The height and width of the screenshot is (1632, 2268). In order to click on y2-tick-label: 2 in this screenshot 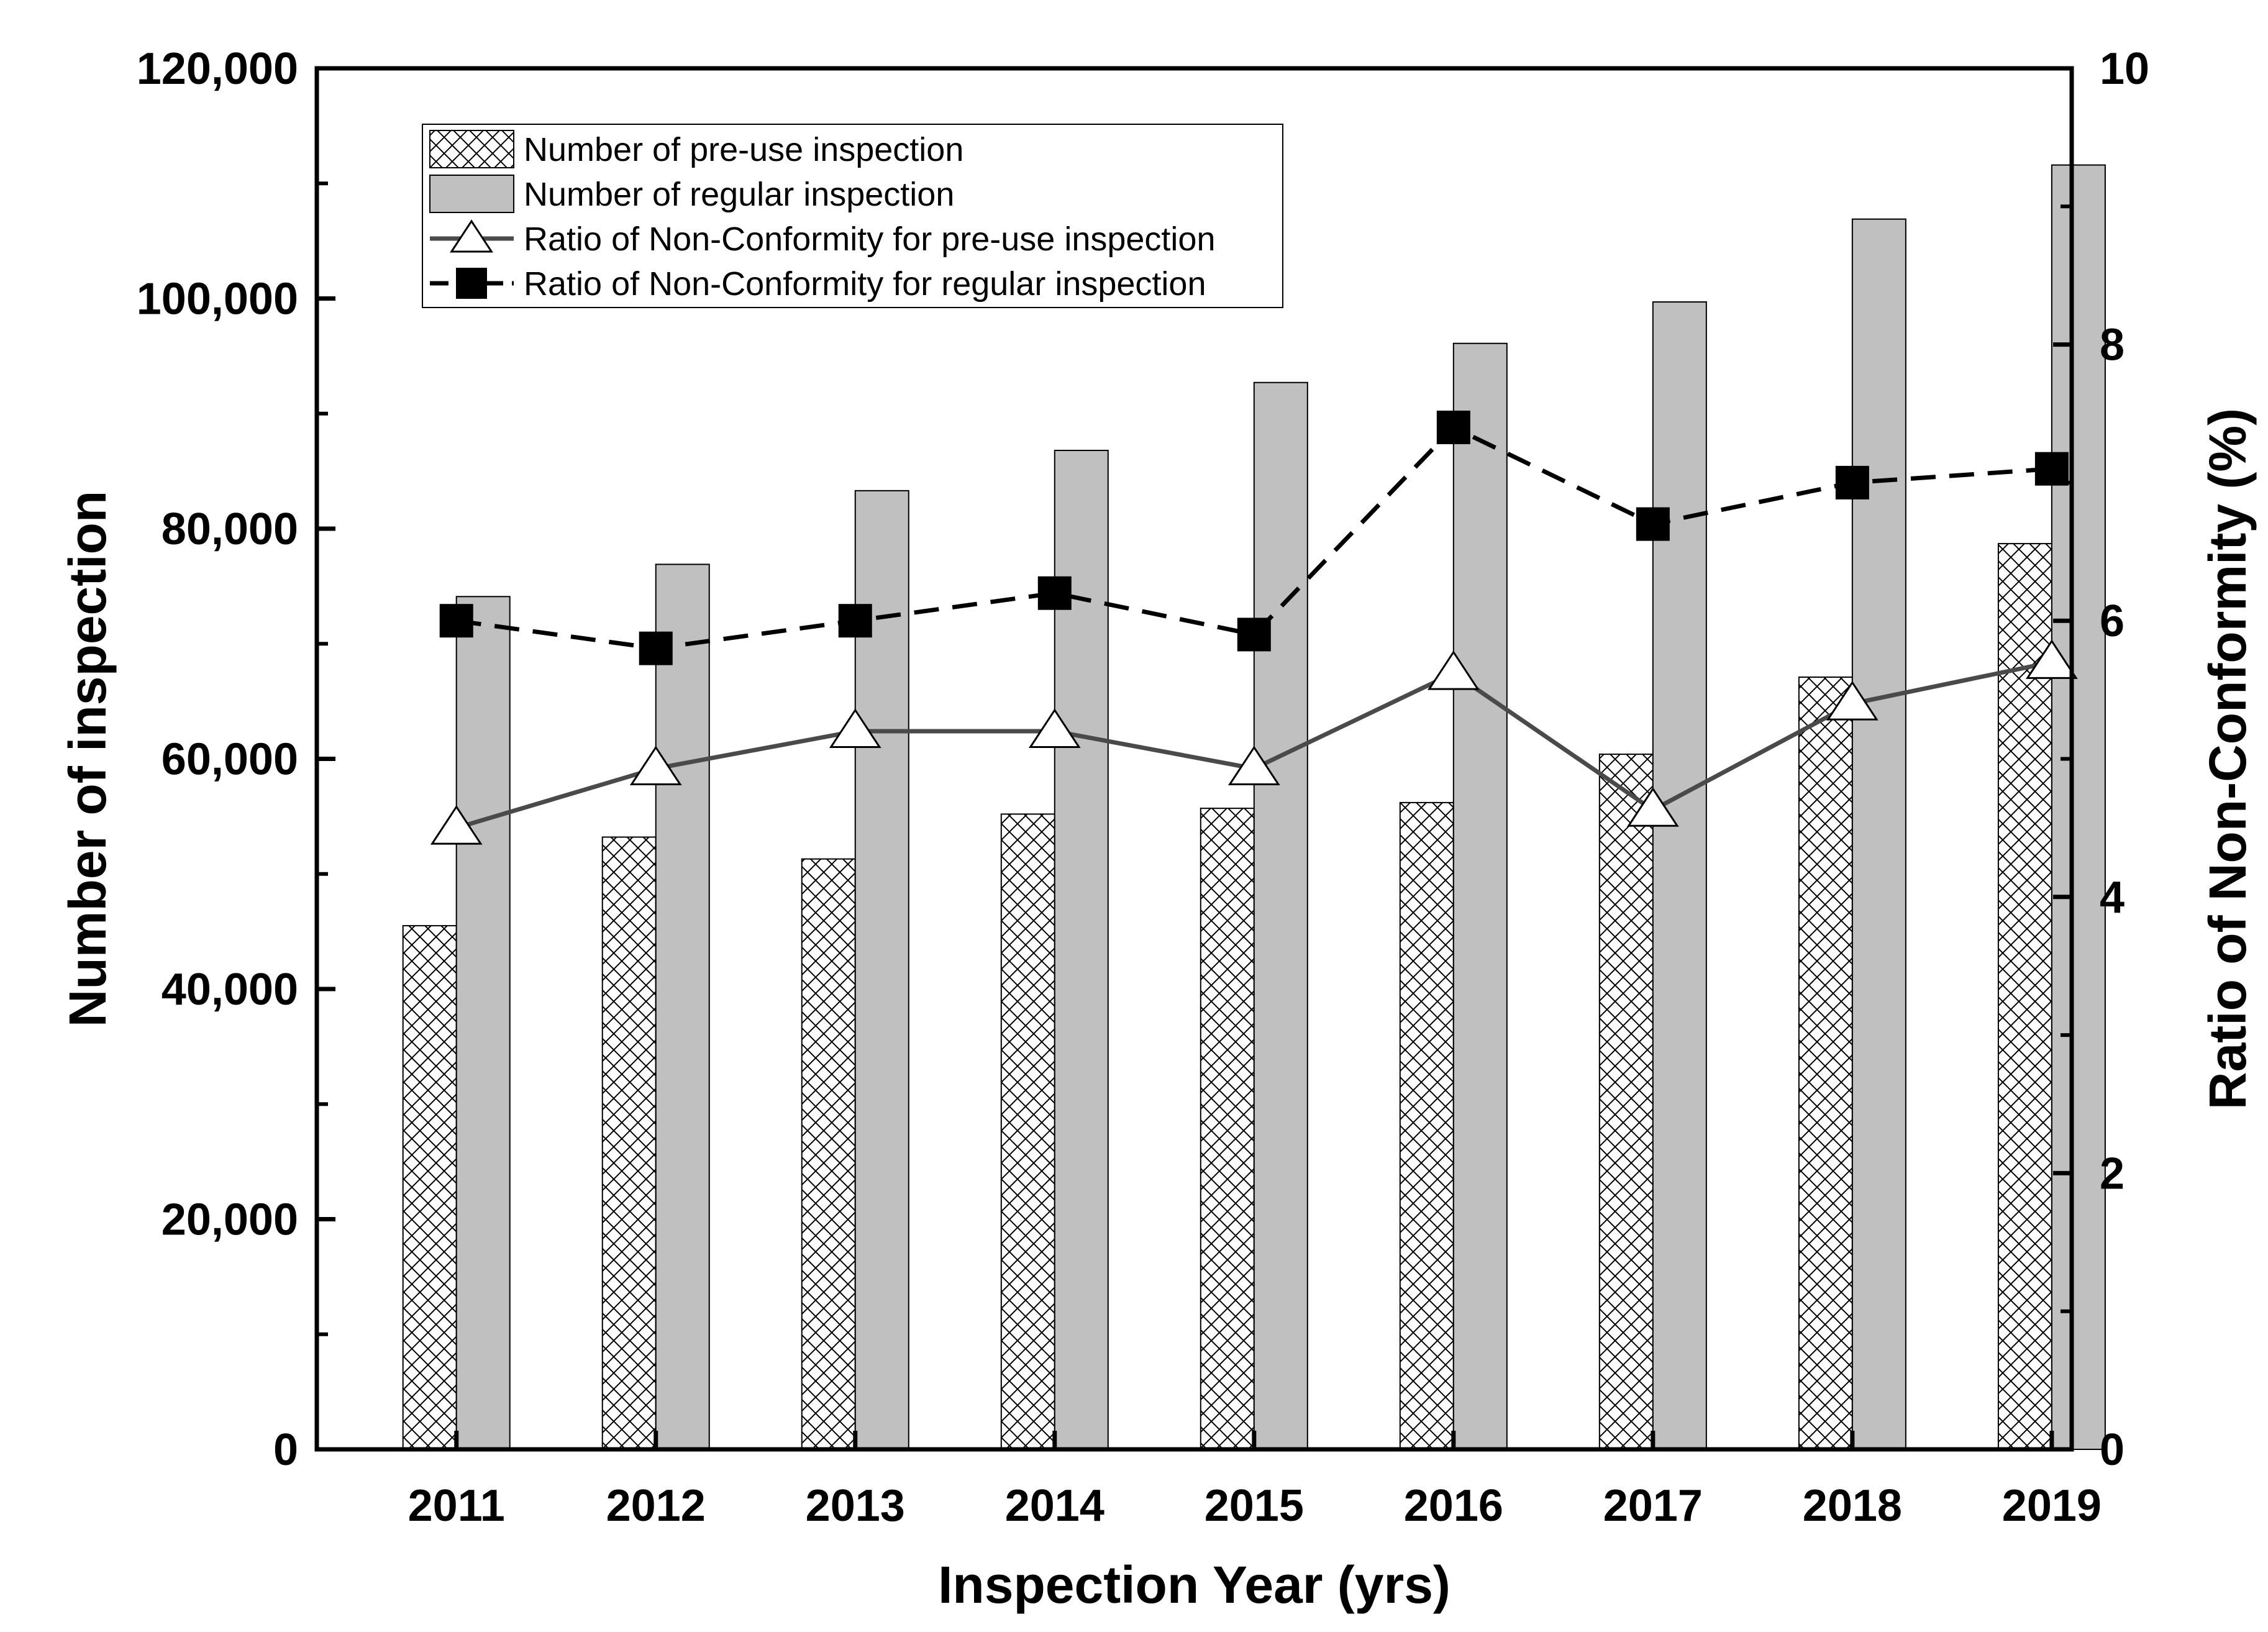, I will do `click(2112, 1173)`.